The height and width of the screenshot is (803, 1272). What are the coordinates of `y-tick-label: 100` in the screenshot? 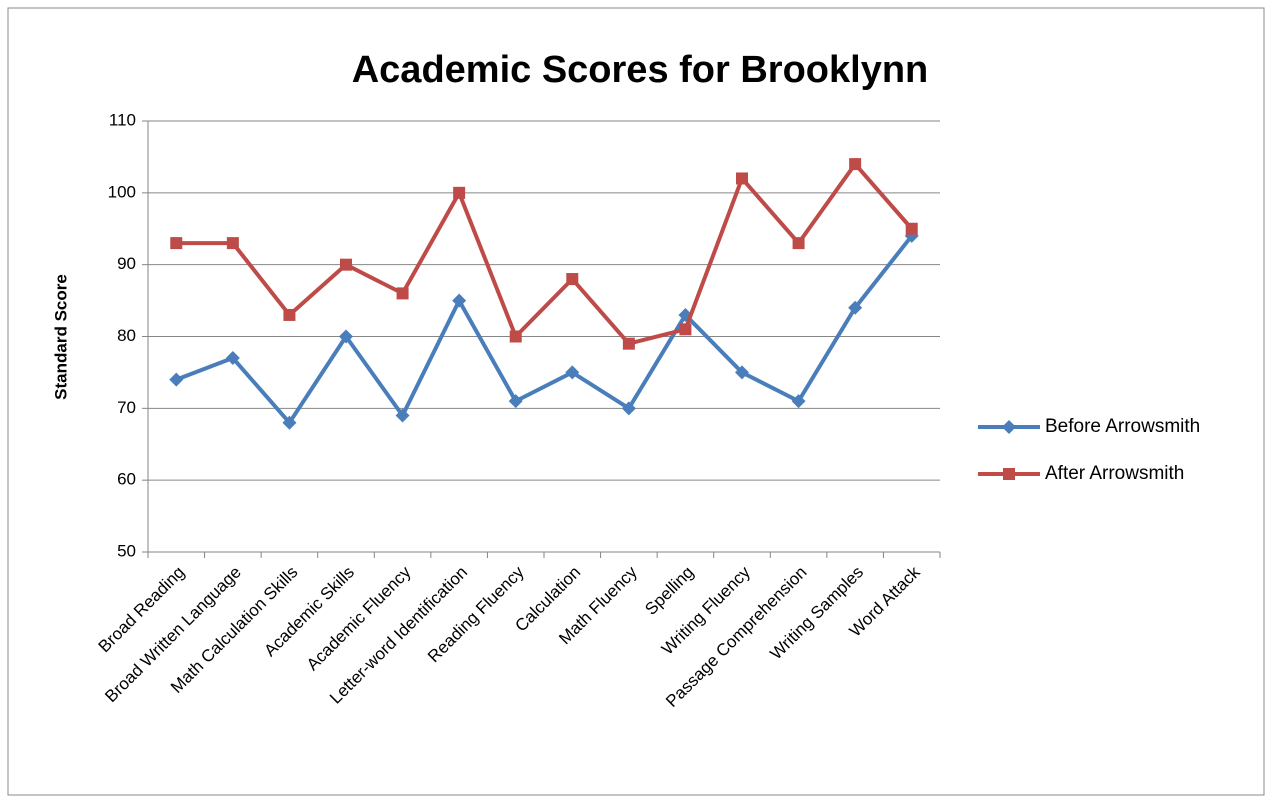 It's located at (122, 191).